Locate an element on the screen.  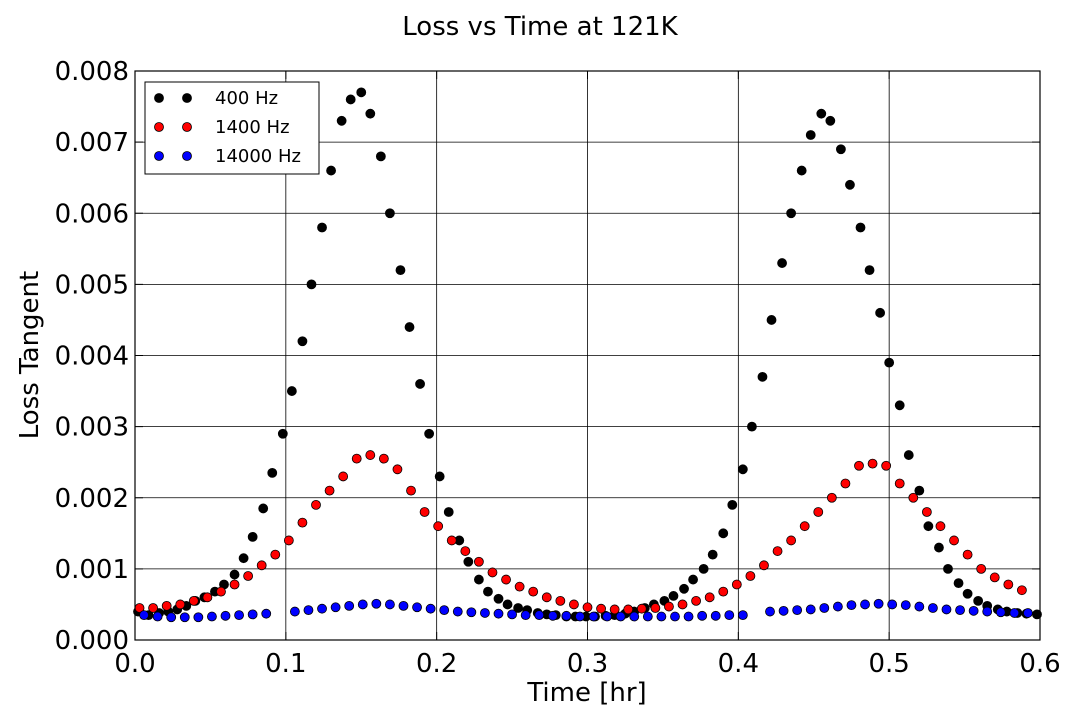
y-tick-label: 0.005 is located at coordinates (92, 285).